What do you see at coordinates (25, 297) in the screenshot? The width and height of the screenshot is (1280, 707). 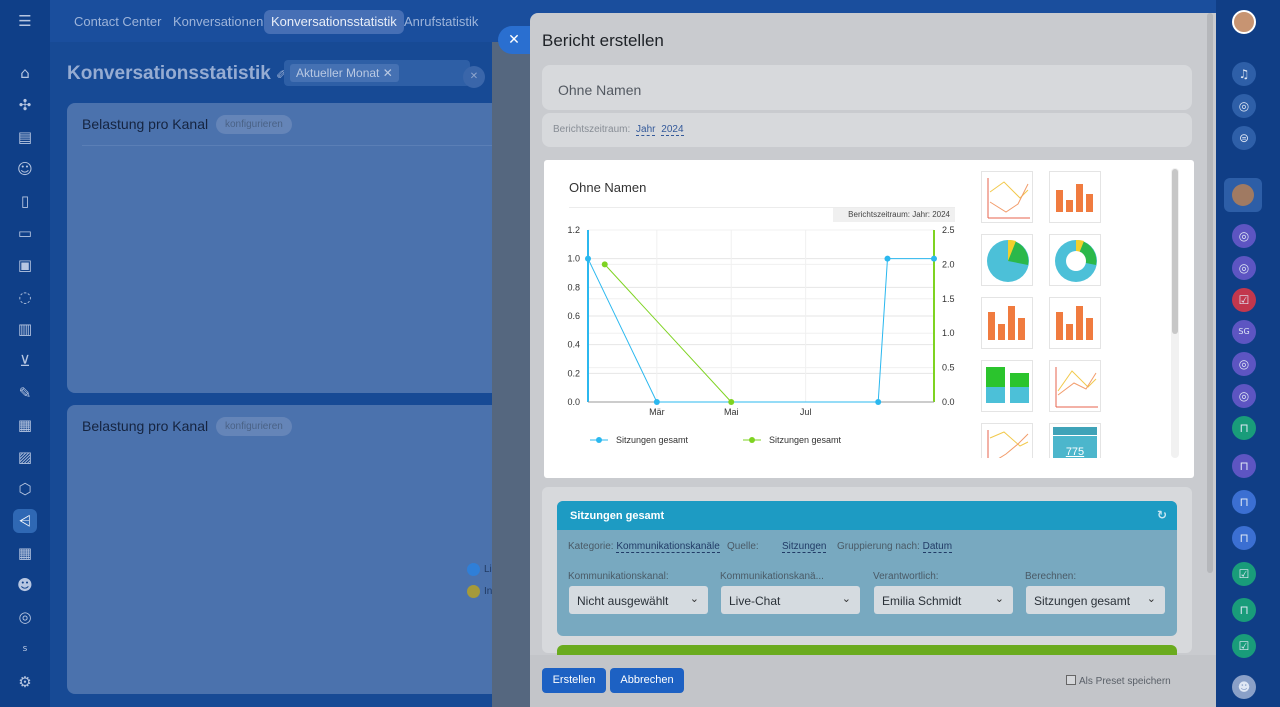 I see `chat-icon: ◌` at bounding box center [25, 297].